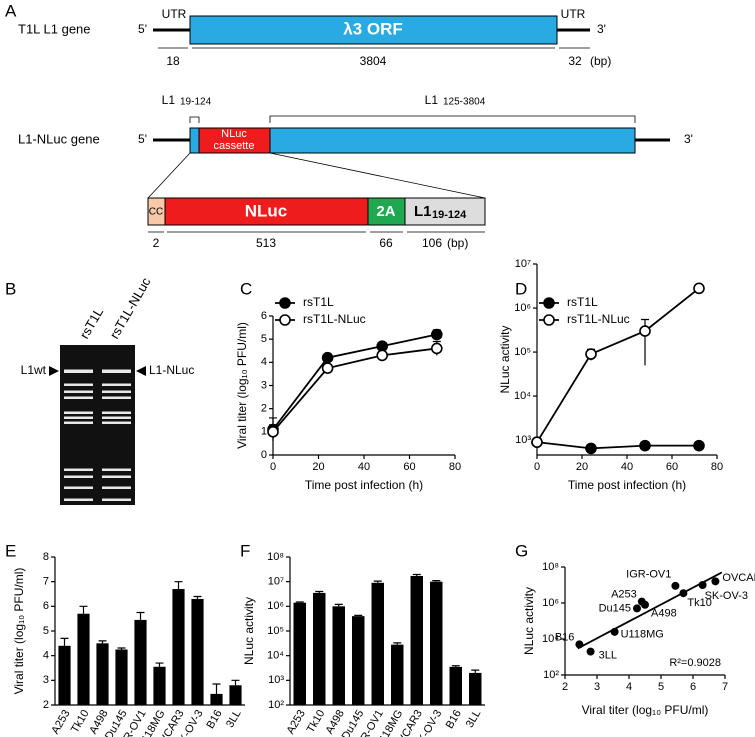 The image size is (755, 737). What do you see at coordinates (598, 319) in the screenshot?
I see `legend-label: rsT1L-NLuc` at bounding box center [598, 319].